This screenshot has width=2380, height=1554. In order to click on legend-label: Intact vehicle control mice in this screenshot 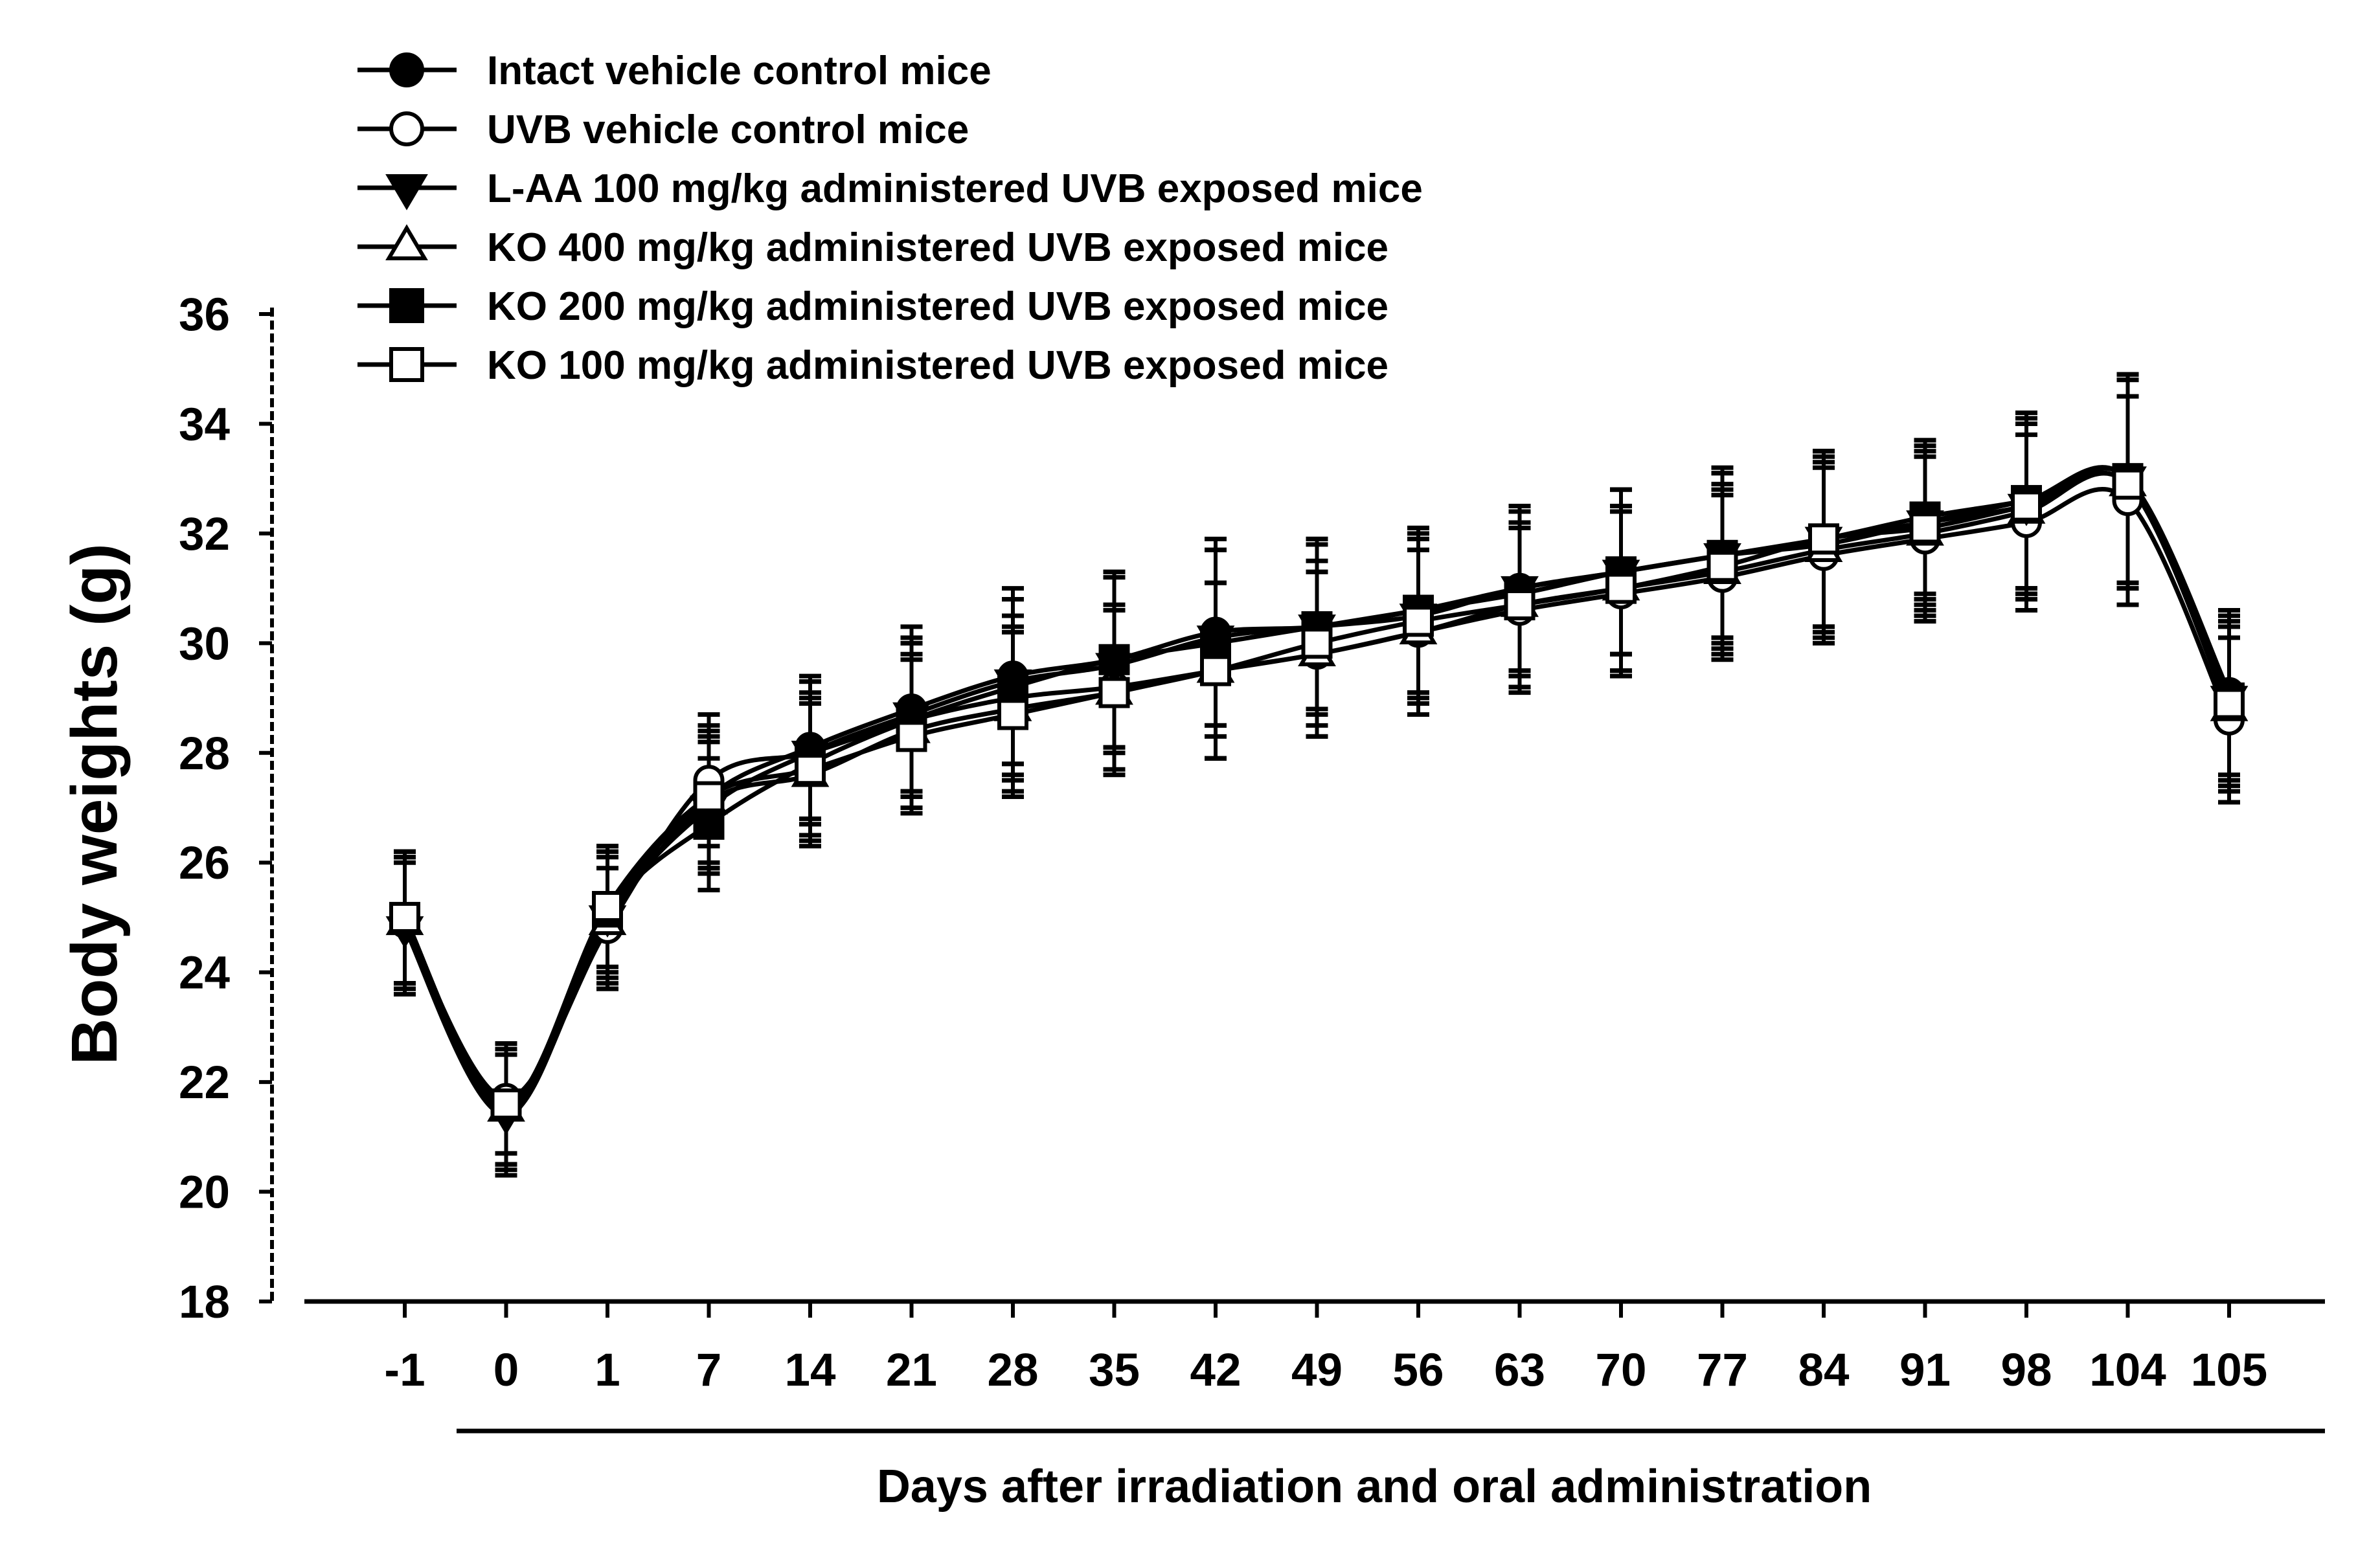, I will do `click(739, 71)`.